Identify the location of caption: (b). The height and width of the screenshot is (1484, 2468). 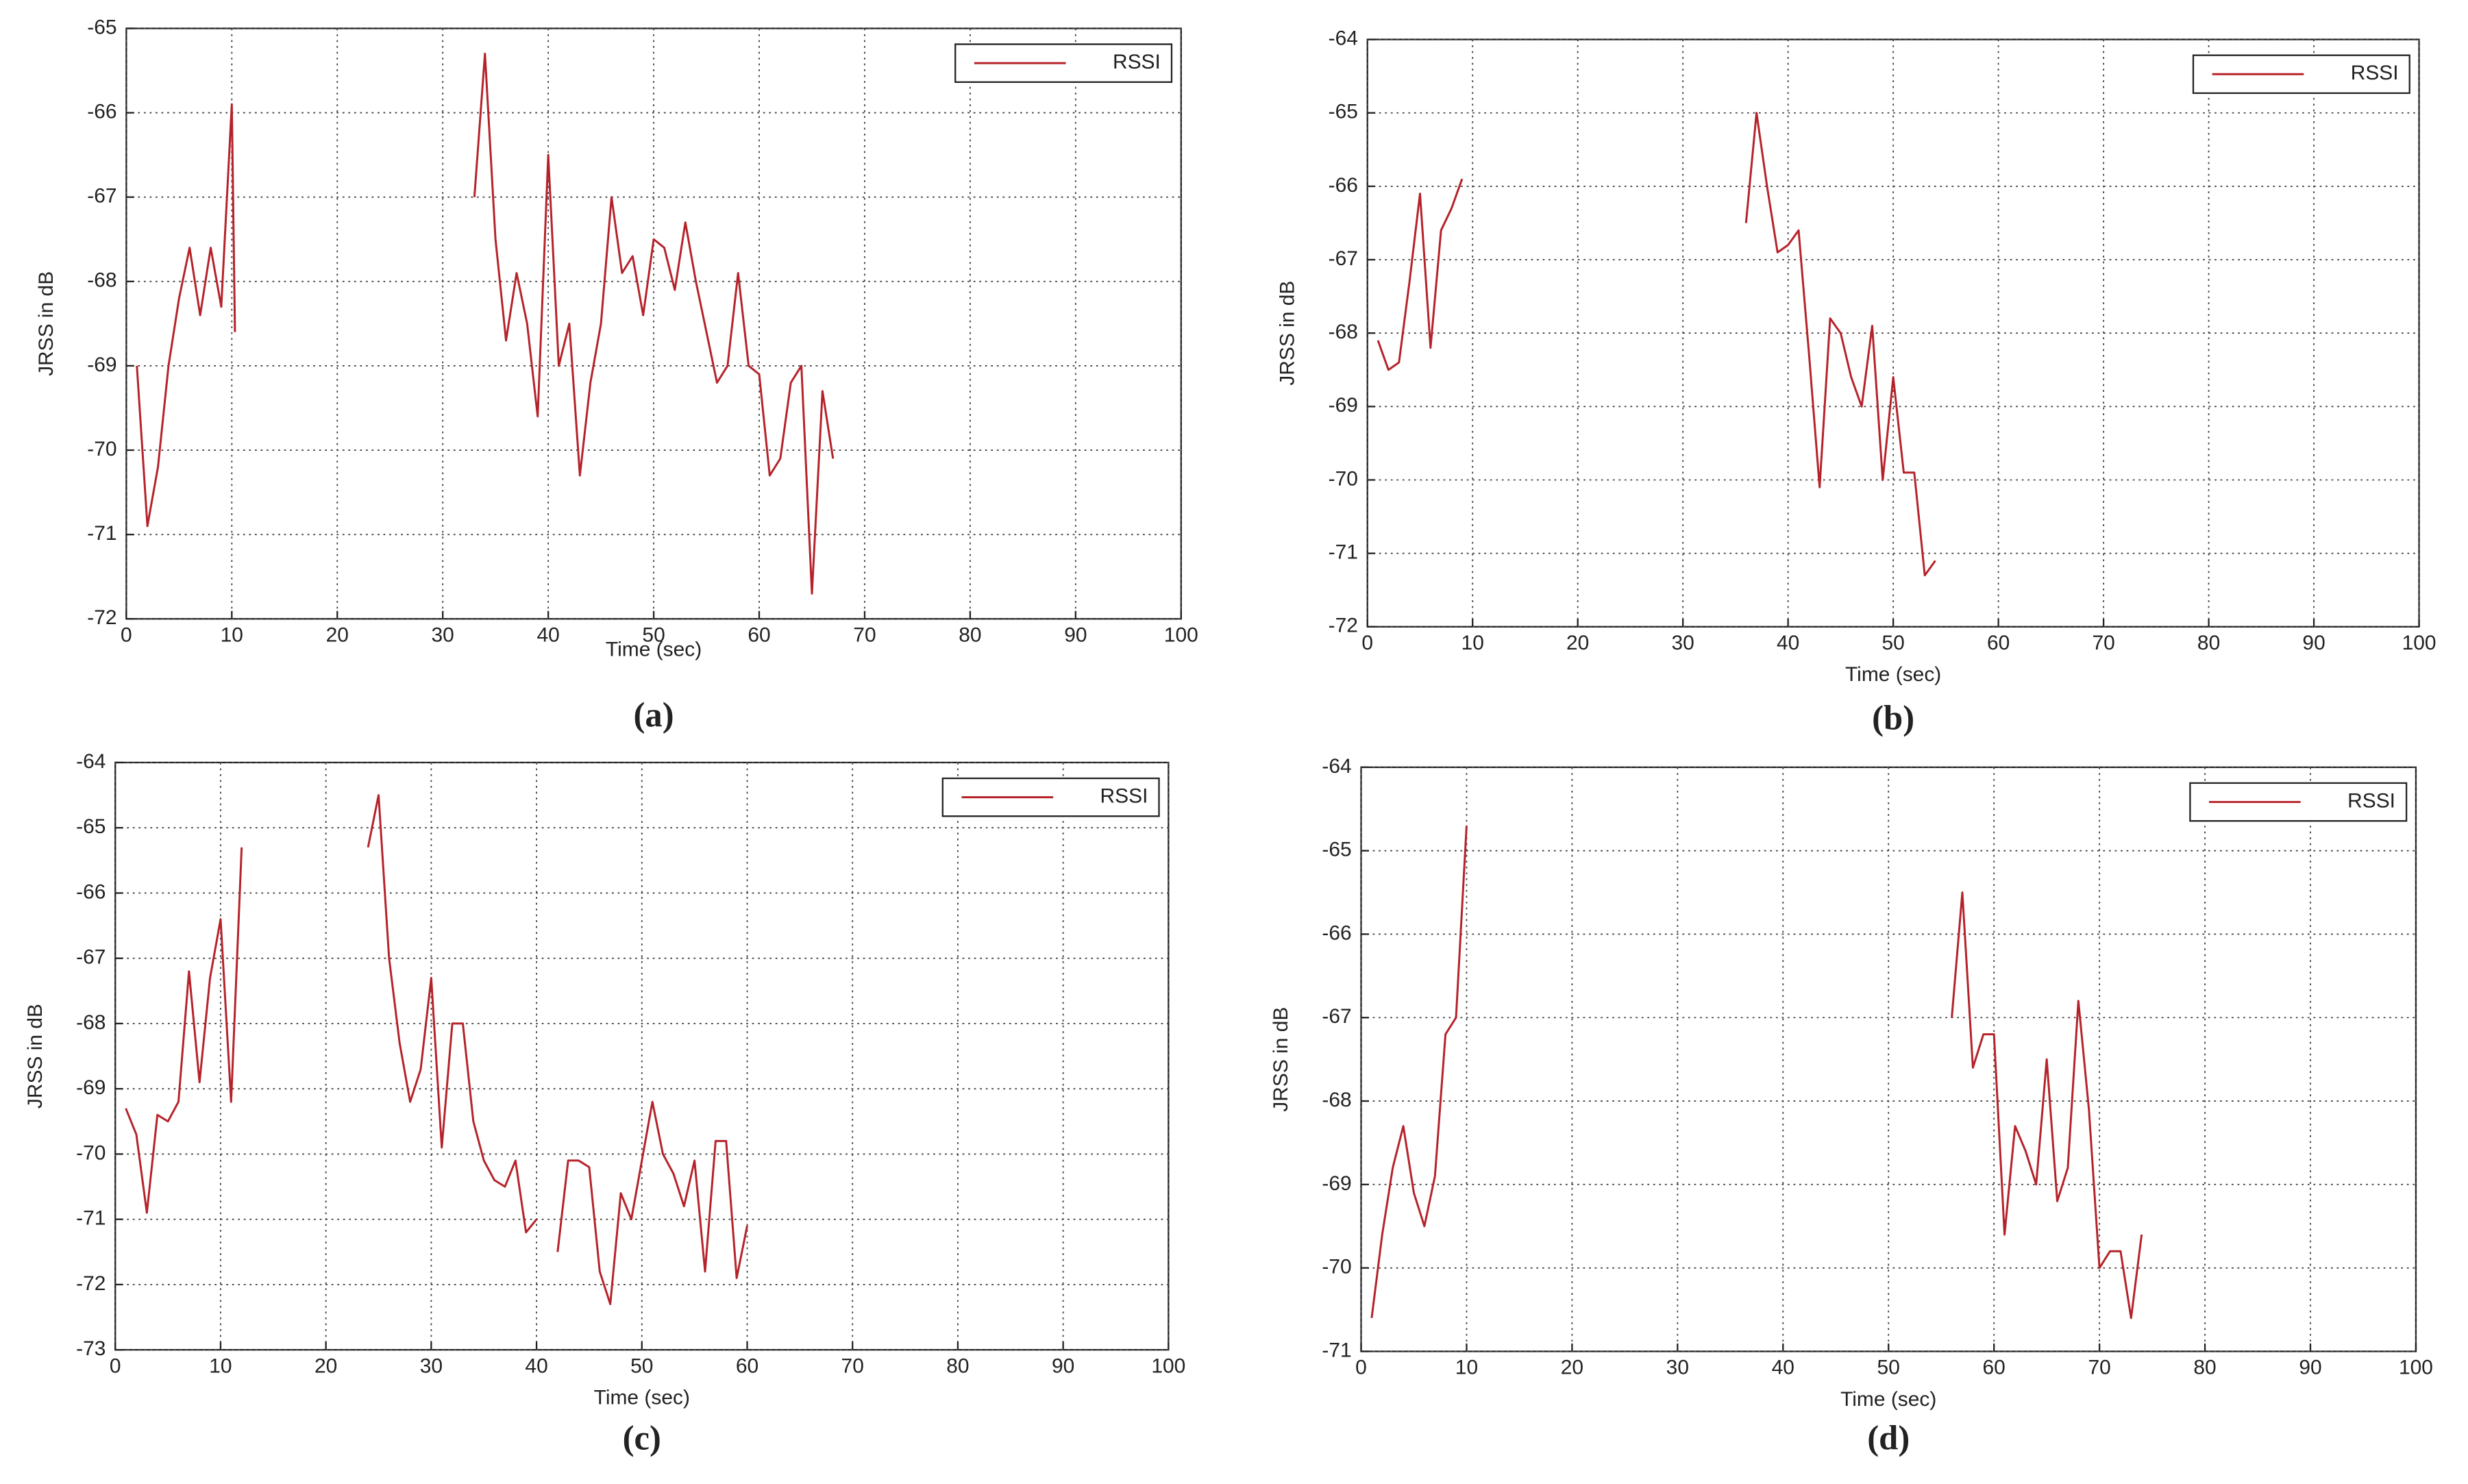
(1893, 718).